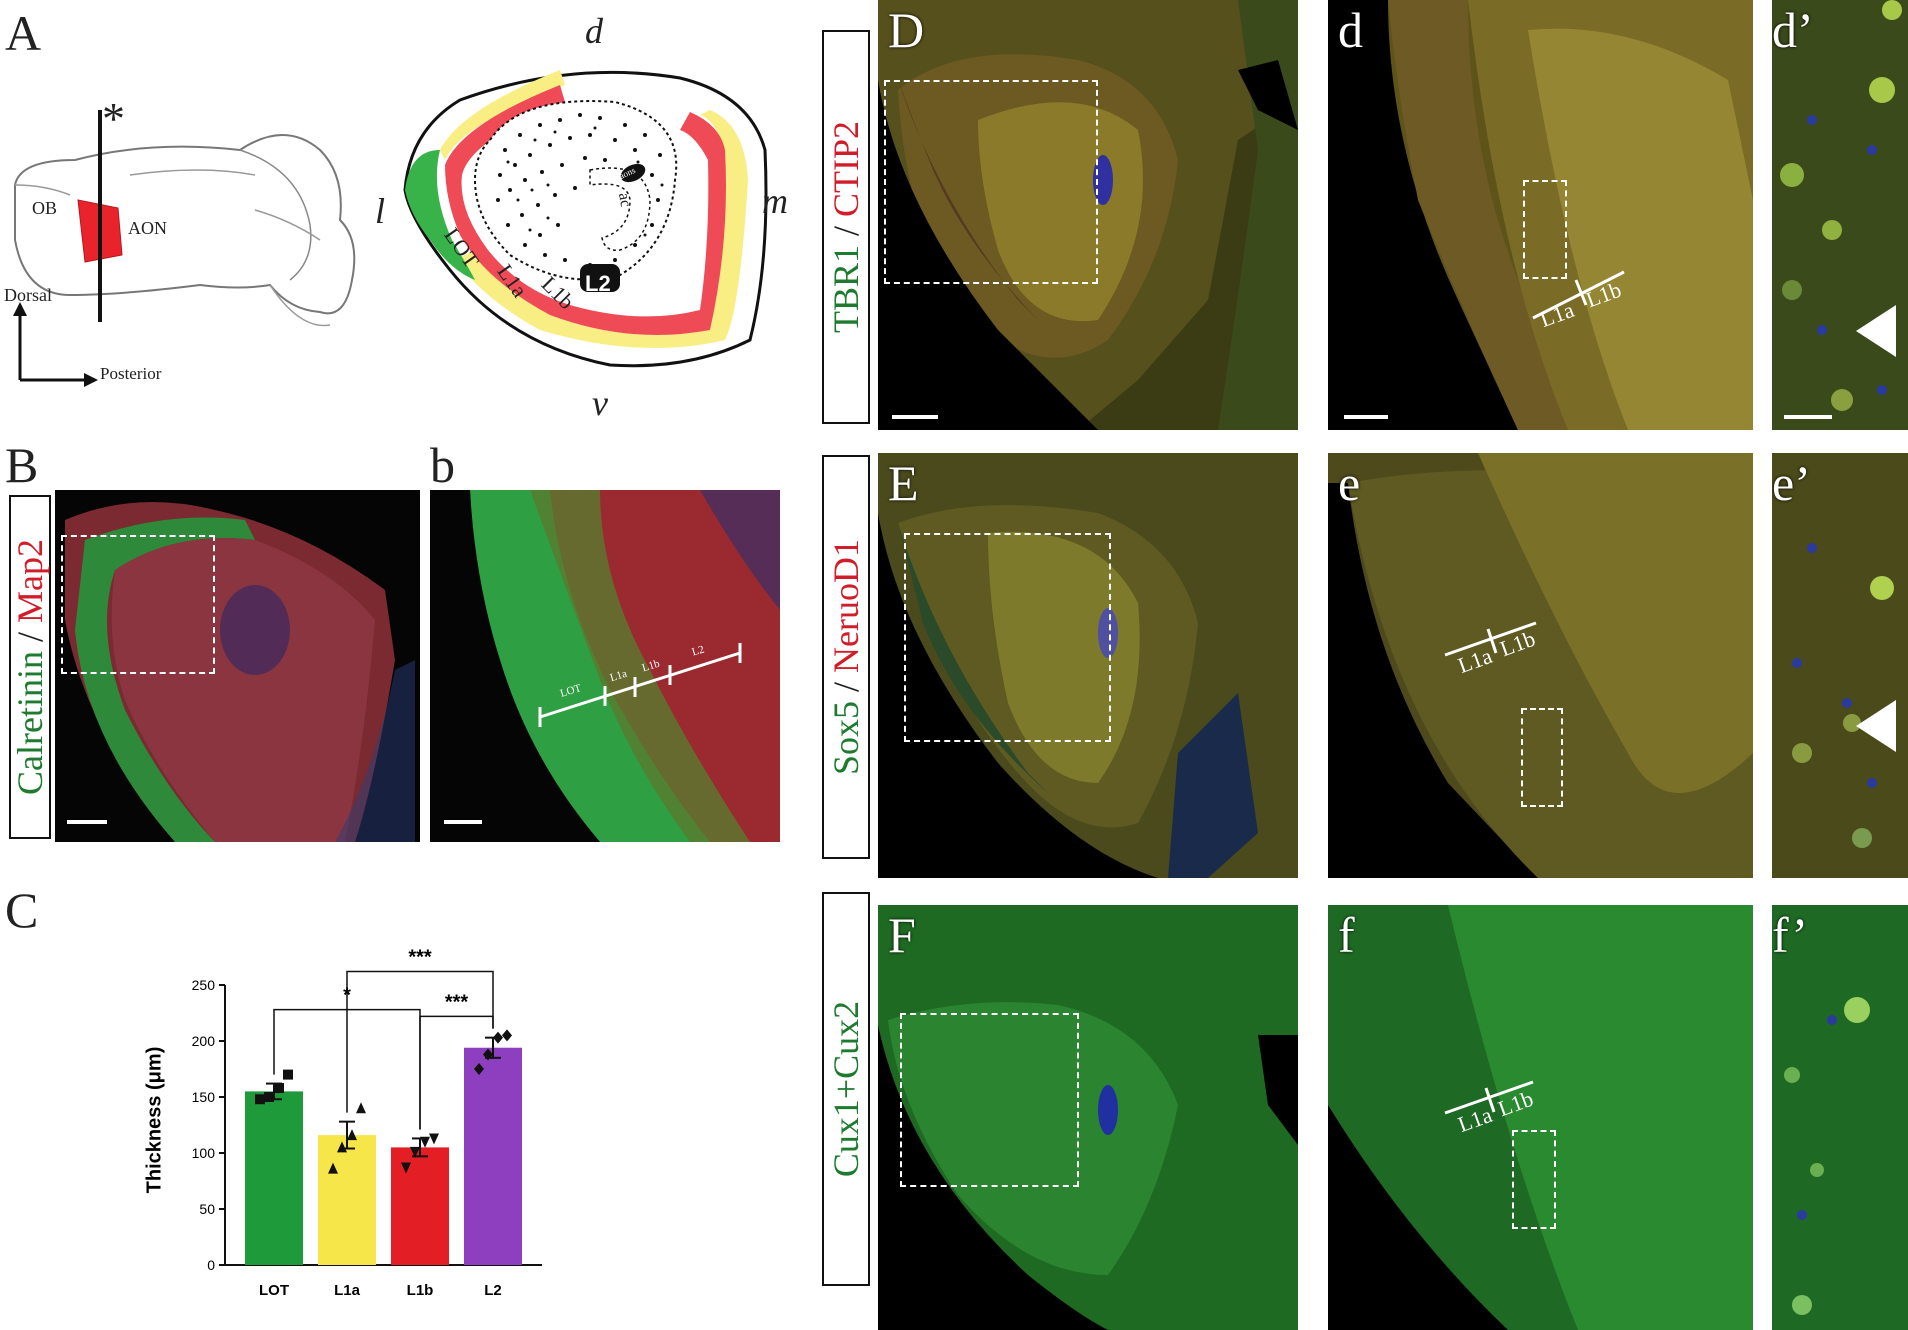 The height and width of the screenshot is (1330, 1908). I want to click on stain-sep-E: /, so click(846, 686).